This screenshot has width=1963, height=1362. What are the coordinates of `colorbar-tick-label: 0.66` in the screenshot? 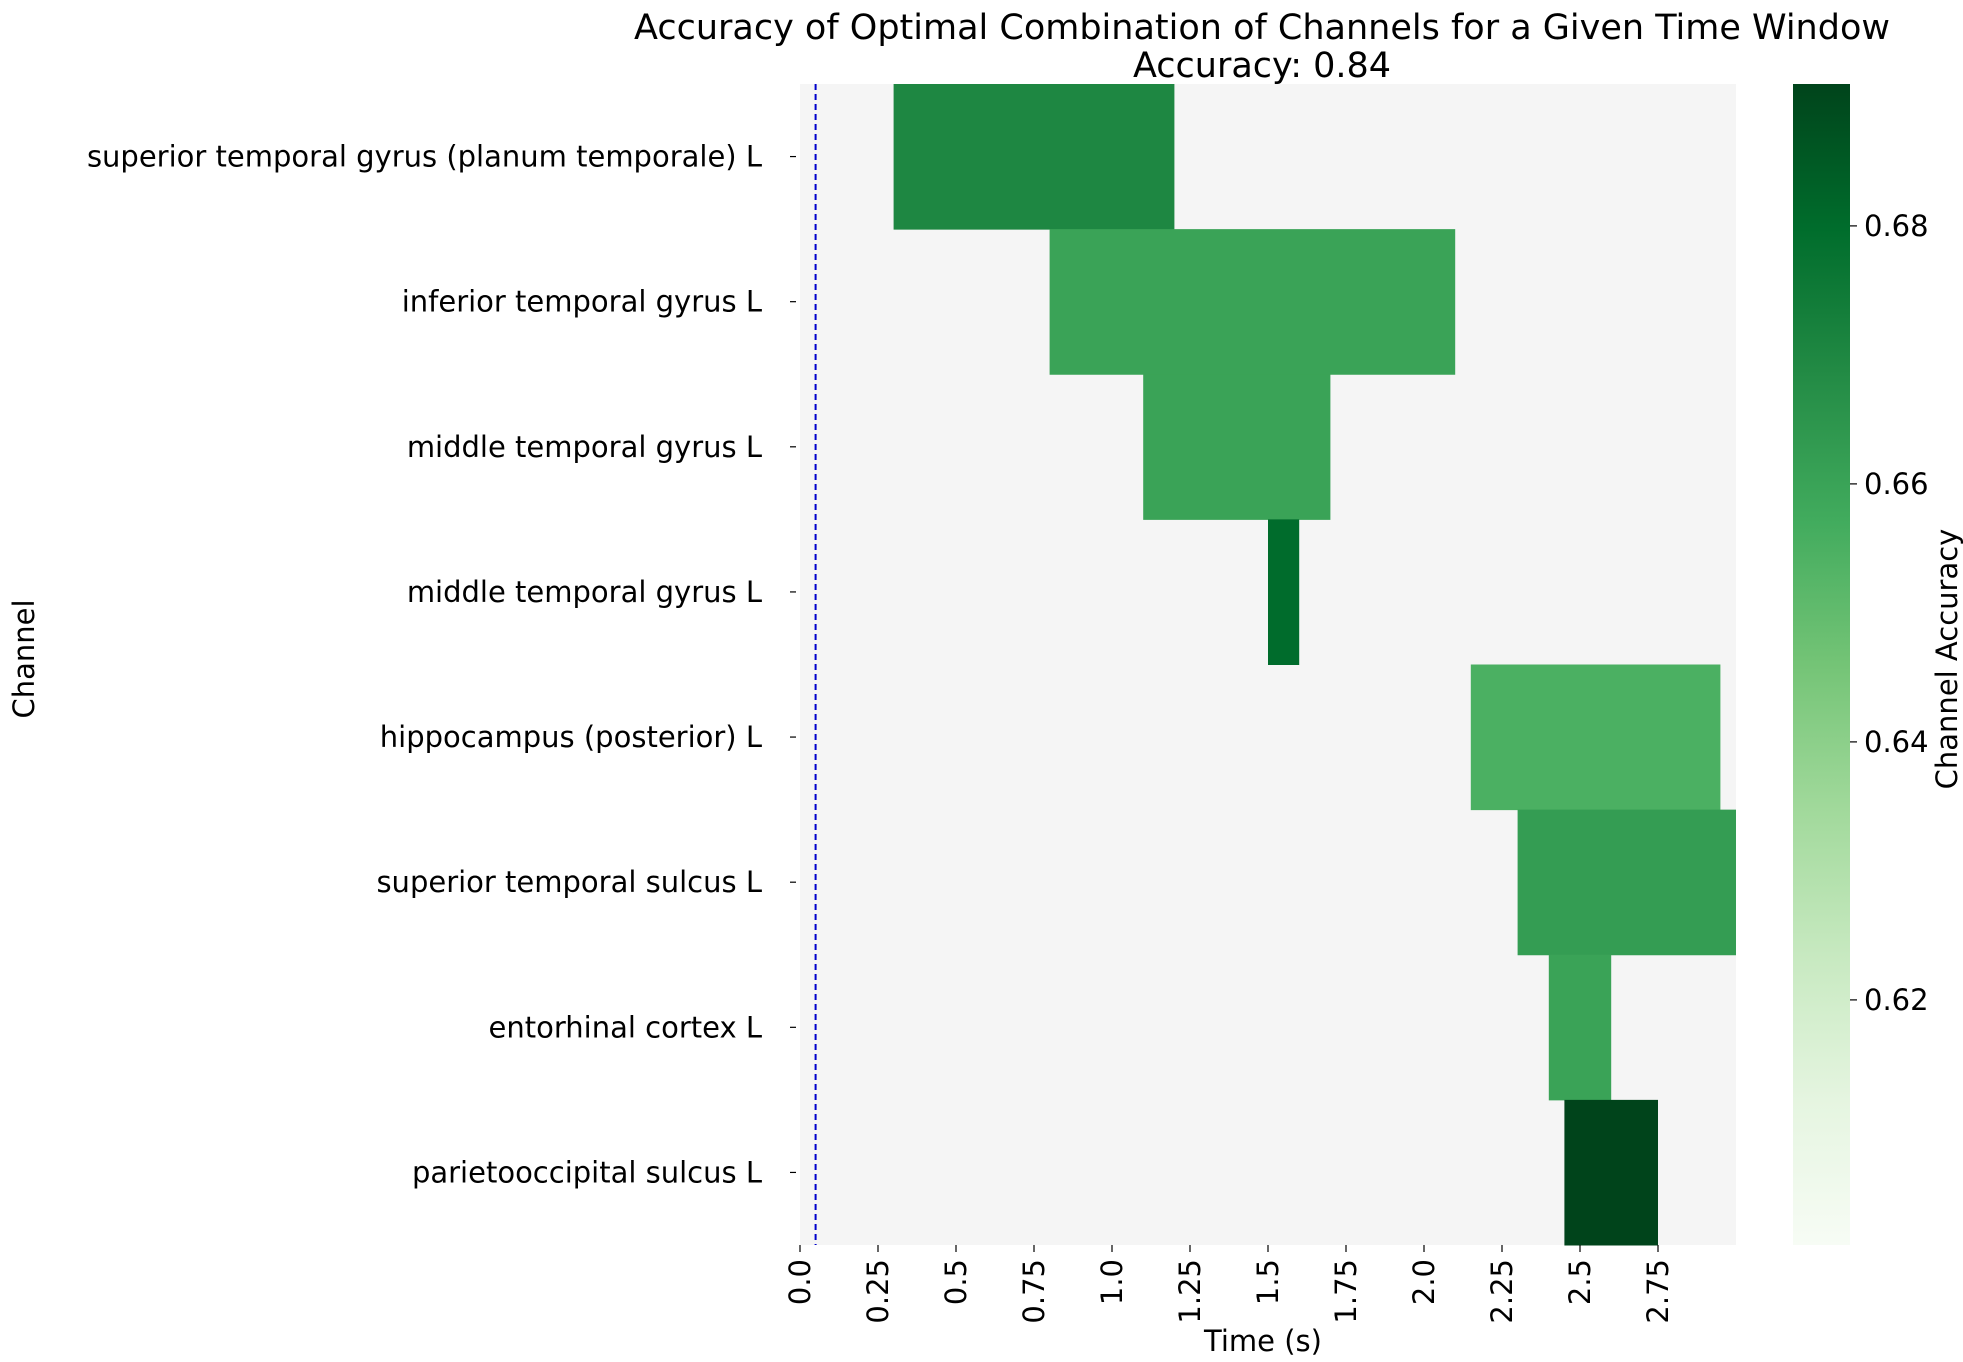 It's located at (1896, 484).